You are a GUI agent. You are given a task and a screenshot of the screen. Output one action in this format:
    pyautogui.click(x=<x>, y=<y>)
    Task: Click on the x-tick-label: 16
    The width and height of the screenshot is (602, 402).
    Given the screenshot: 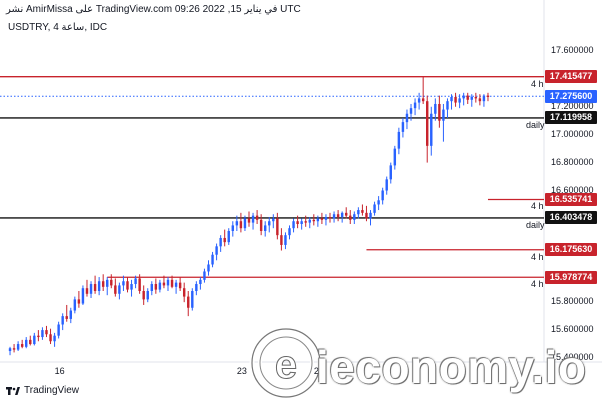 What is the action you would take?
    pyautogui.click(x=59, y=371)
    